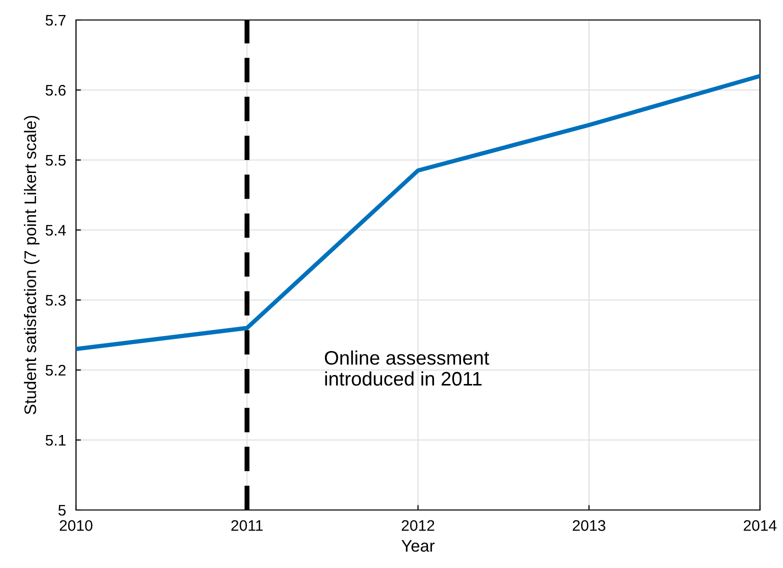 This screenshot has height=568, width=783. What do you see at coordinates (56, 300) in the screenshot?
I see `y-tick-label: 5.3` at bounding box center [56, 300].